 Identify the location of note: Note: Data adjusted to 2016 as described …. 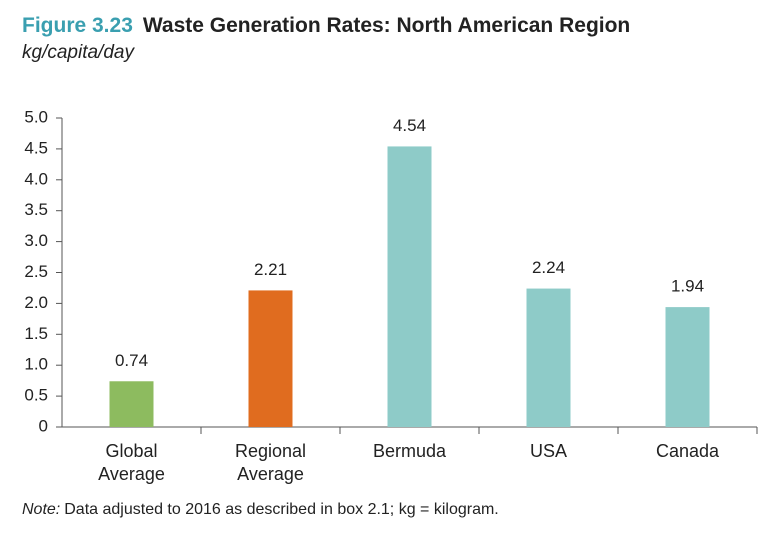
(260, 510).